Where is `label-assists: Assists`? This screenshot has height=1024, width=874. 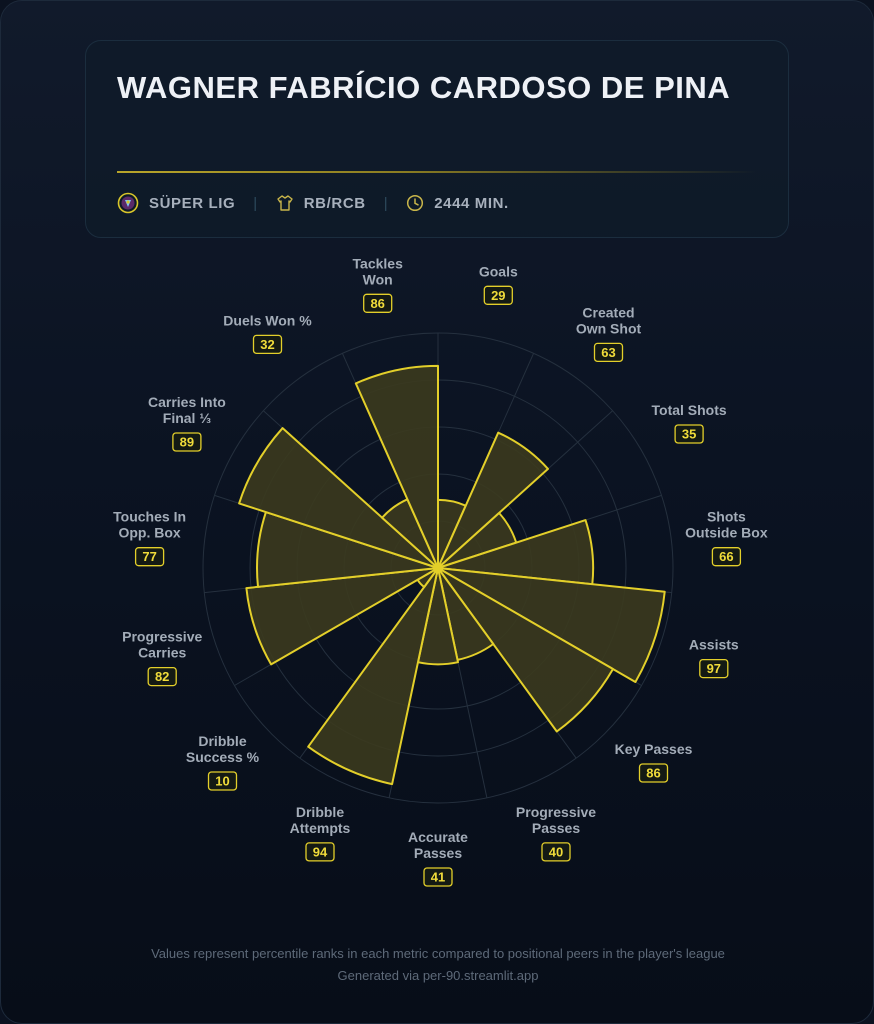 label-assists: Assists is located at coordinates (714, 645).